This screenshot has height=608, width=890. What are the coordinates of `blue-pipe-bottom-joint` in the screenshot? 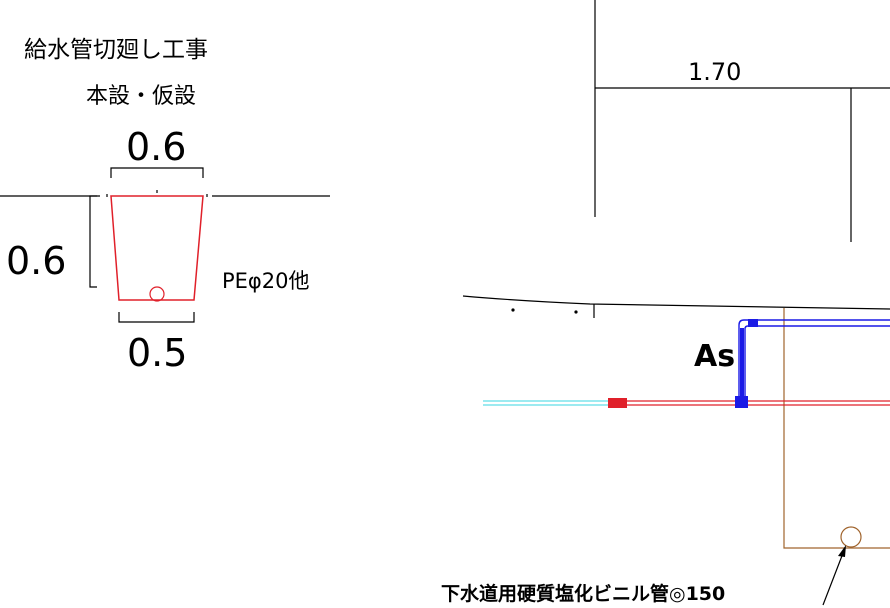 It's located at (741, 402).